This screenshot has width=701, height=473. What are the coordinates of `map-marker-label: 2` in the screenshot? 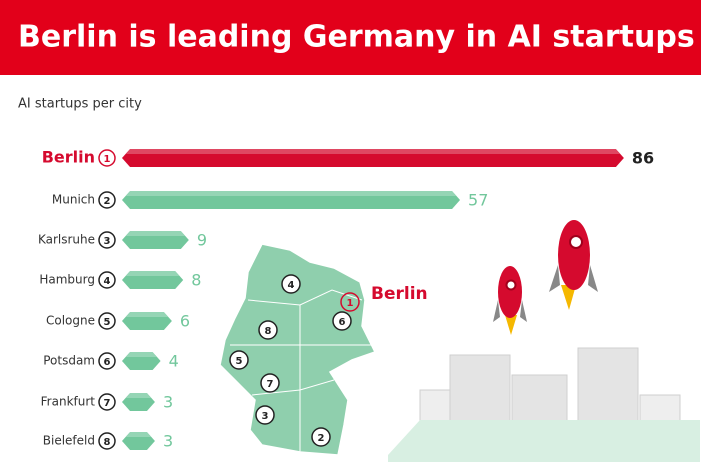 It's located at (321, 438).